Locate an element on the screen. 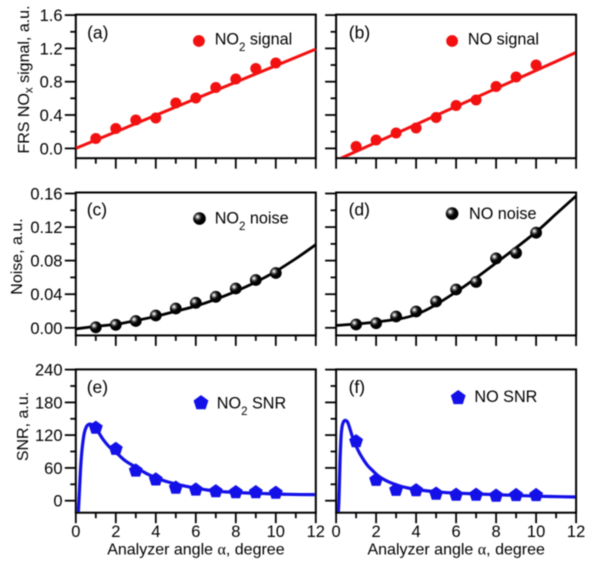 The height and width of the screenshot is (569, 600). svg-text: NO signal is located at coordinates (503, 39).